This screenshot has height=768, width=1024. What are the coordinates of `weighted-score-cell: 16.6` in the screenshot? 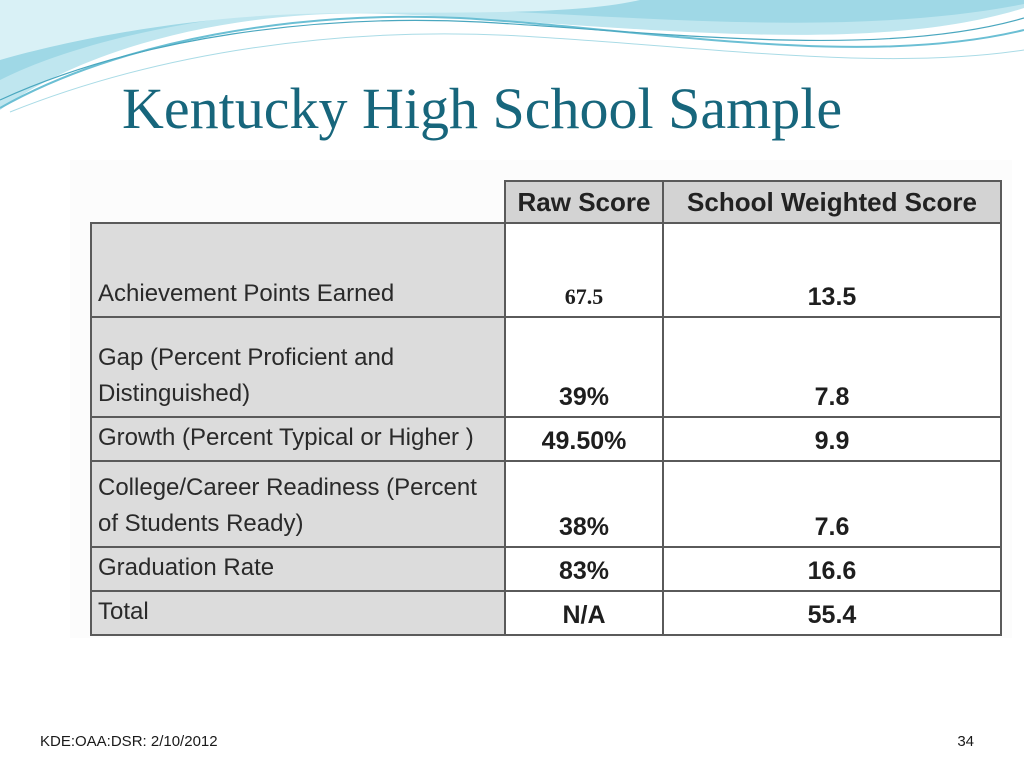 It's located at (832, 569).